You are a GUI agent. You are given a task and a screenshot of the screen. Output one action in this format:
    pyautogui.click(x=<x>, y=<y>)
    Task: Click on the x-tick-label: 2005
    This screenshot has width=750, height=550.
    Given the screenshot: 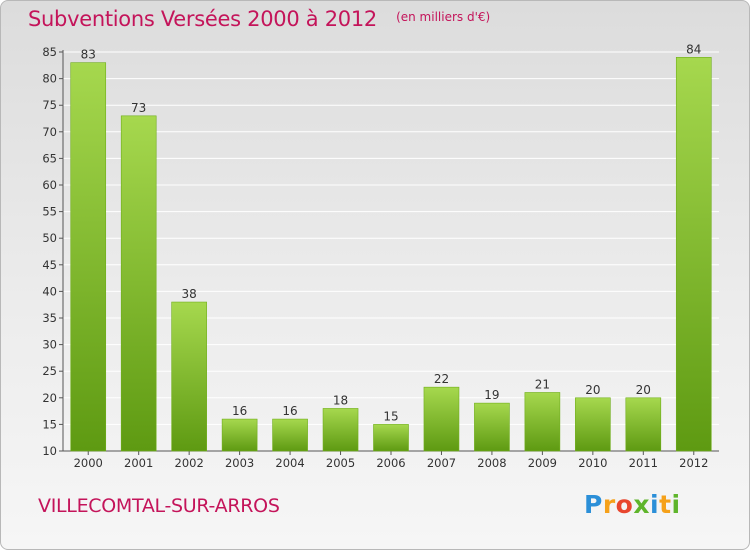 What is the action you would take?
    pyautogui.click(x=340, y=463)
    